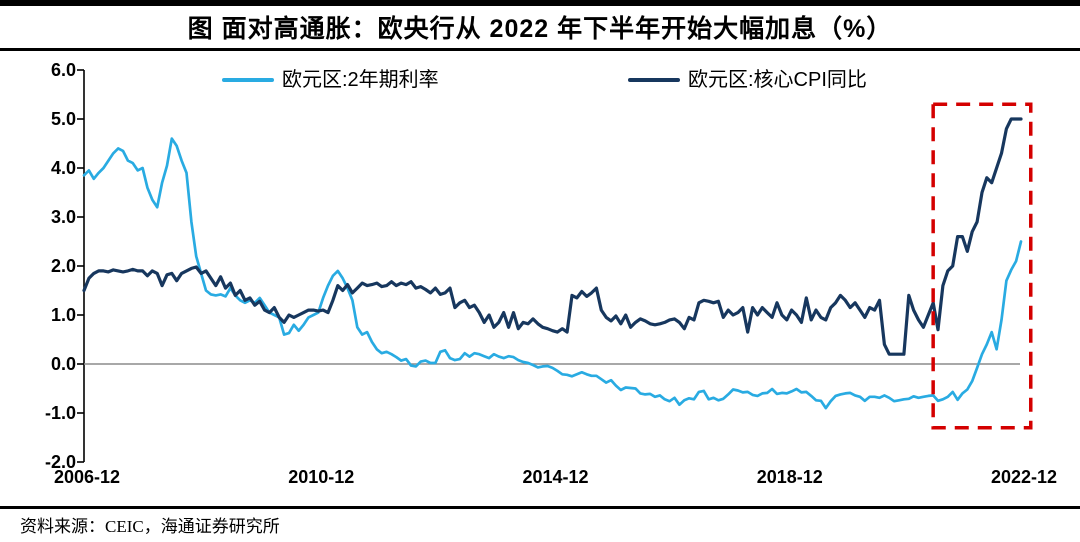 The width and height of the screenshot is (1080, 542). Describe the element at coordinates (982, 266) in the screenshot. I see `highlight-dashed-box` at that location.